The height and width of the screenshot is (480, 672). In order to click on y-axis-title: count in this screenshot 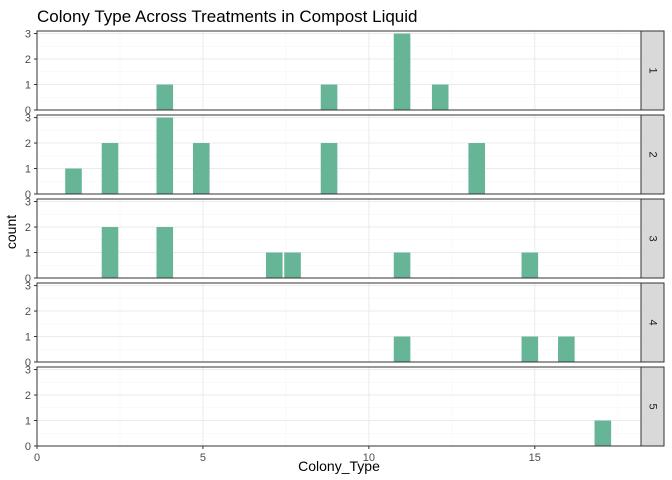, I will do `click(11, 232)`.